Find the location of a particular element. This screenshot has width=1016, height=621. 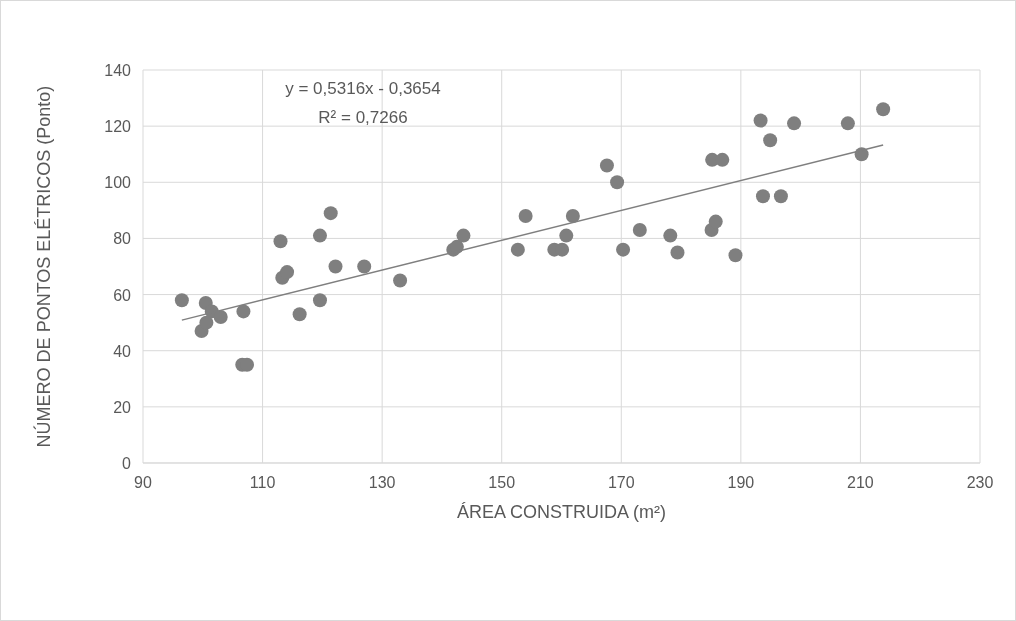

x-tick-label: 210 is located at coordinates (860, 482).